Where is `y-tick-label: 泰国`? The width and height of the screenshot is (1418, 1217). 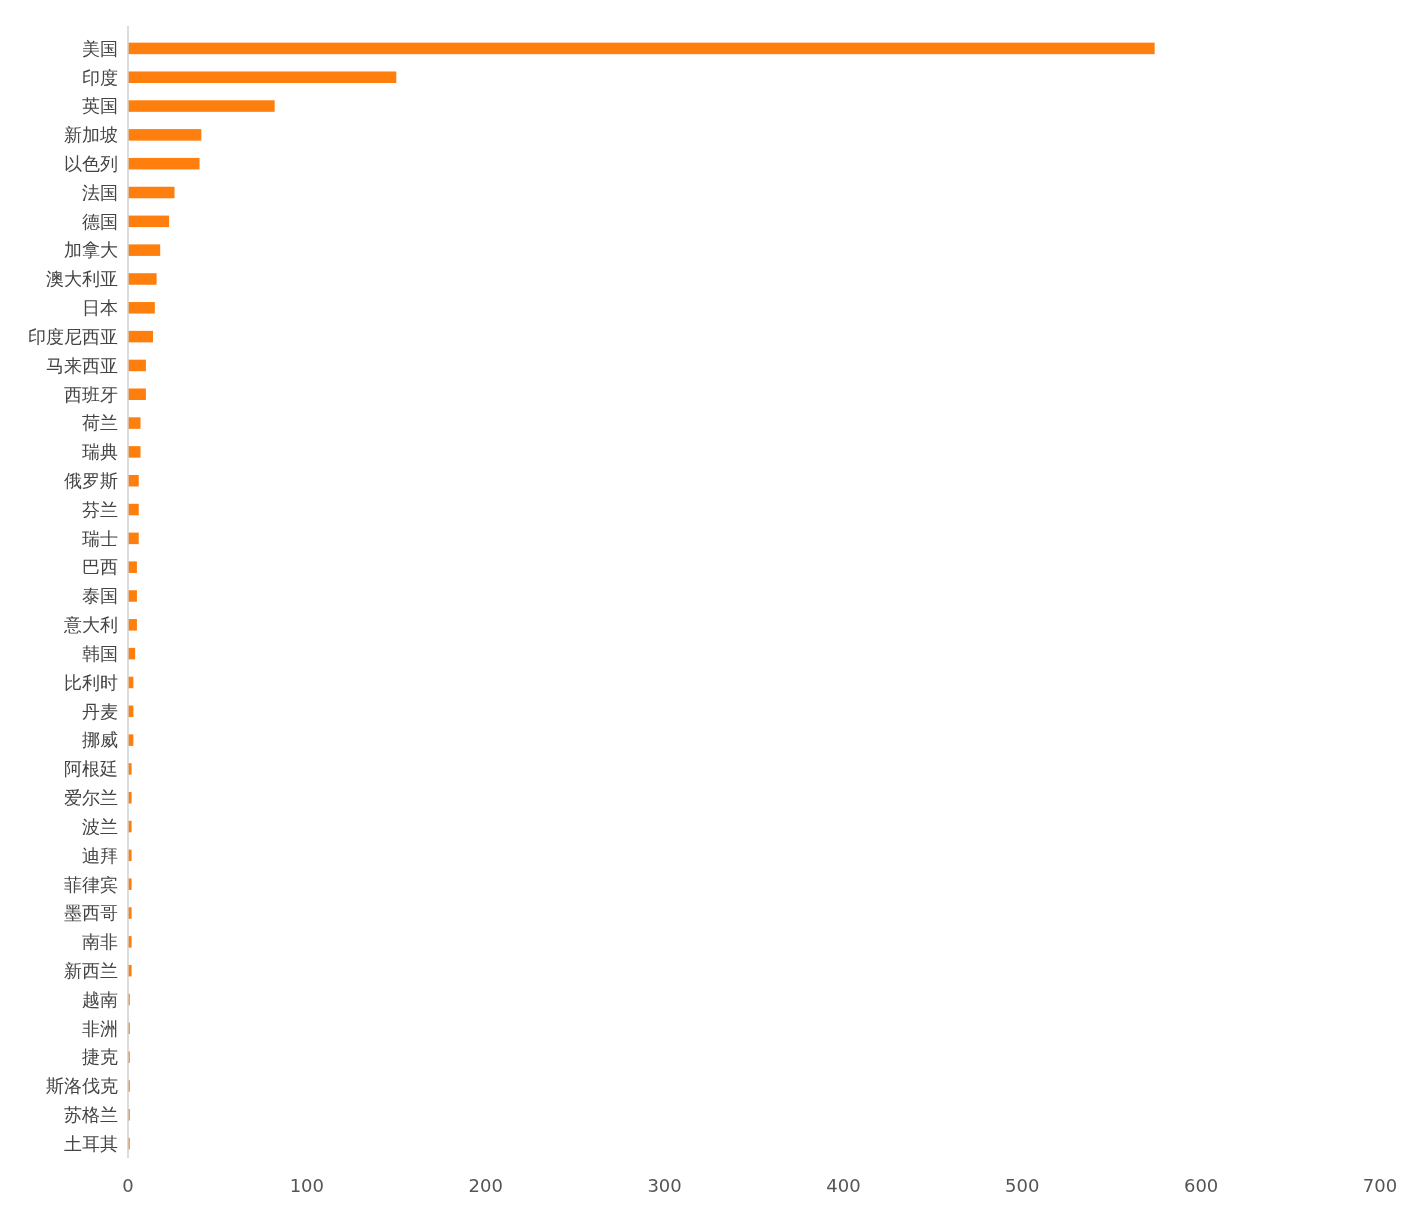
y-tick-label: 泰国 is located at coordinates (100, 596).